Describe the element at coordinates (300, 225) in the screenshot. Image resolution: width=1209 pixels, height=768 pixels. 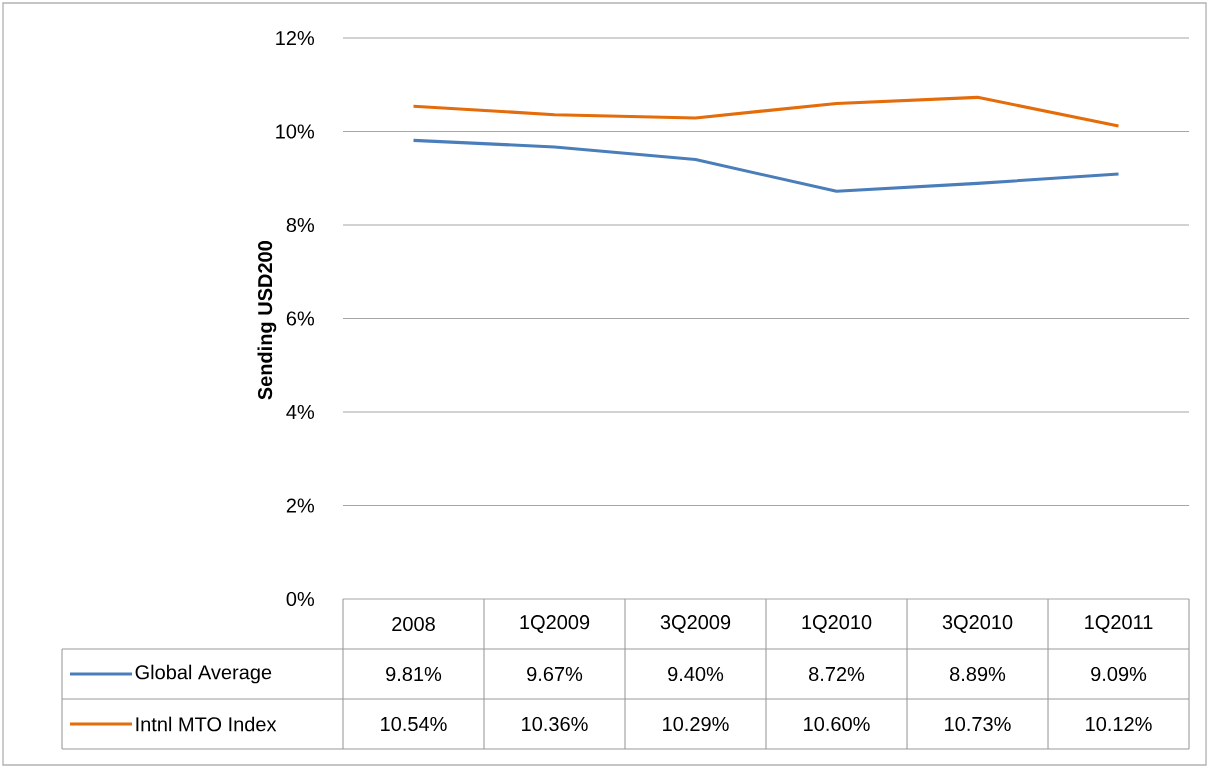
I see `y-tick-label: 8%` at that location.